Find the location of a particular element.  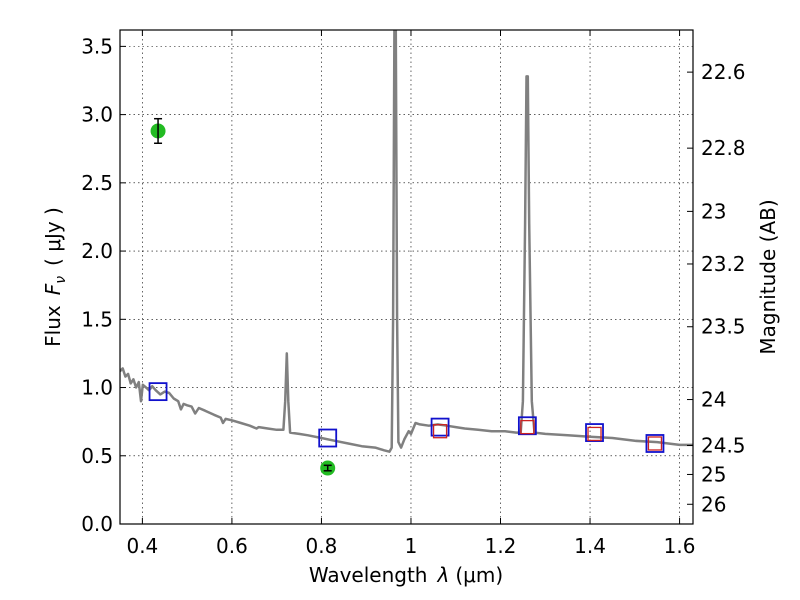

y2-tick-label: 24 is located at coordinates (713, 400).